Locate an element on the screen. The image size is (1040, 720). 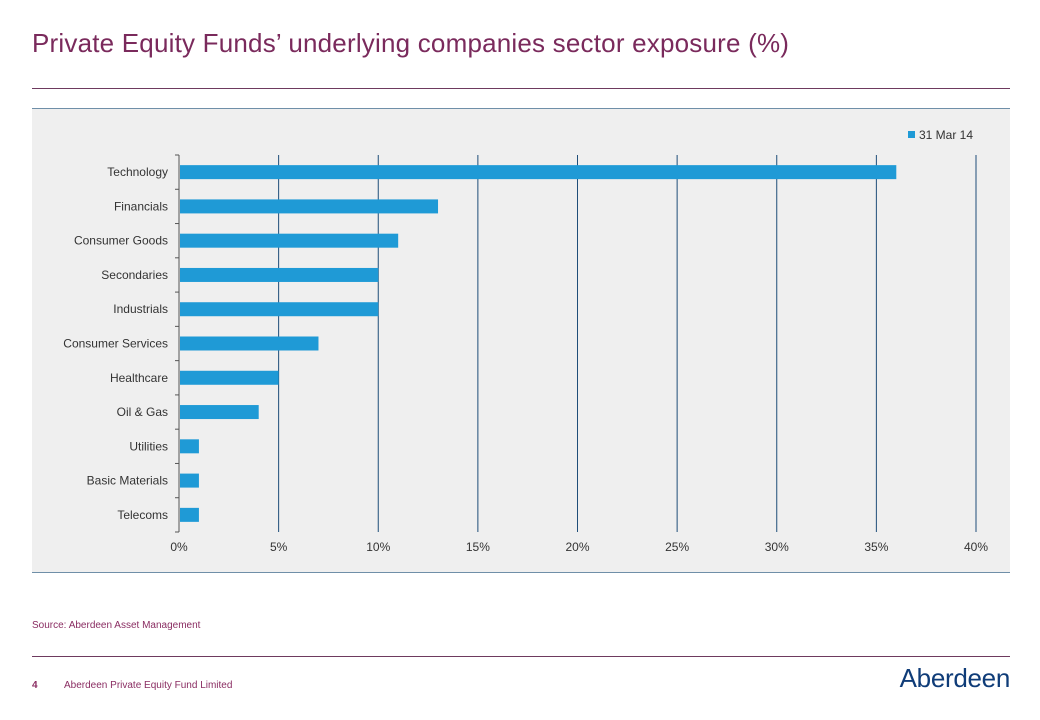
x-tick-label: 15% is located at coordinates (478, 547).